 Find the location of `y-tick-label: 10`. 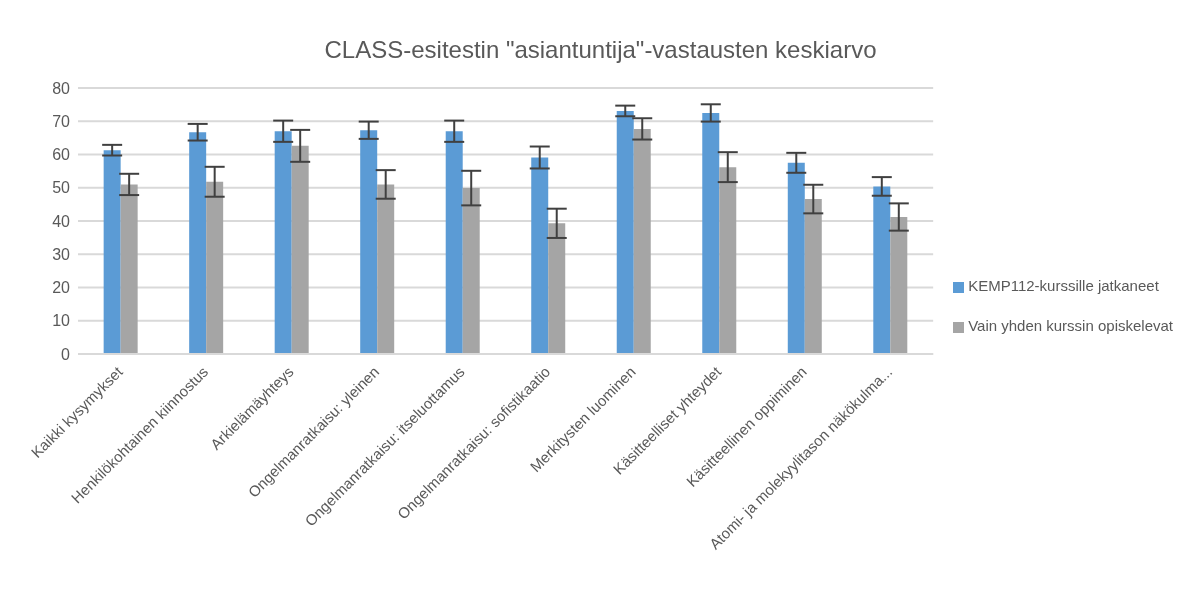

y-tick-label: 10 is located at coordinates (61, 321).